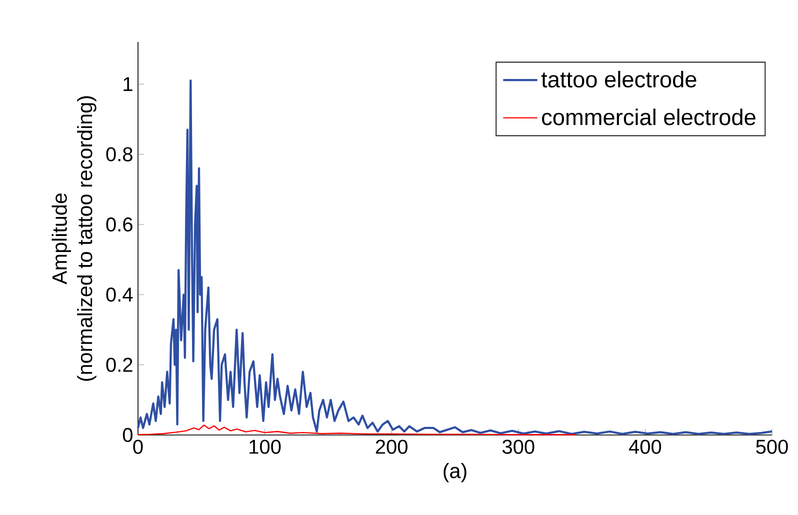 The image size is (798, 515). What do you see at coordinates (518, 447) in the screenshot?
I see `x-tick-label: 300` at bounding box center [518, 447].